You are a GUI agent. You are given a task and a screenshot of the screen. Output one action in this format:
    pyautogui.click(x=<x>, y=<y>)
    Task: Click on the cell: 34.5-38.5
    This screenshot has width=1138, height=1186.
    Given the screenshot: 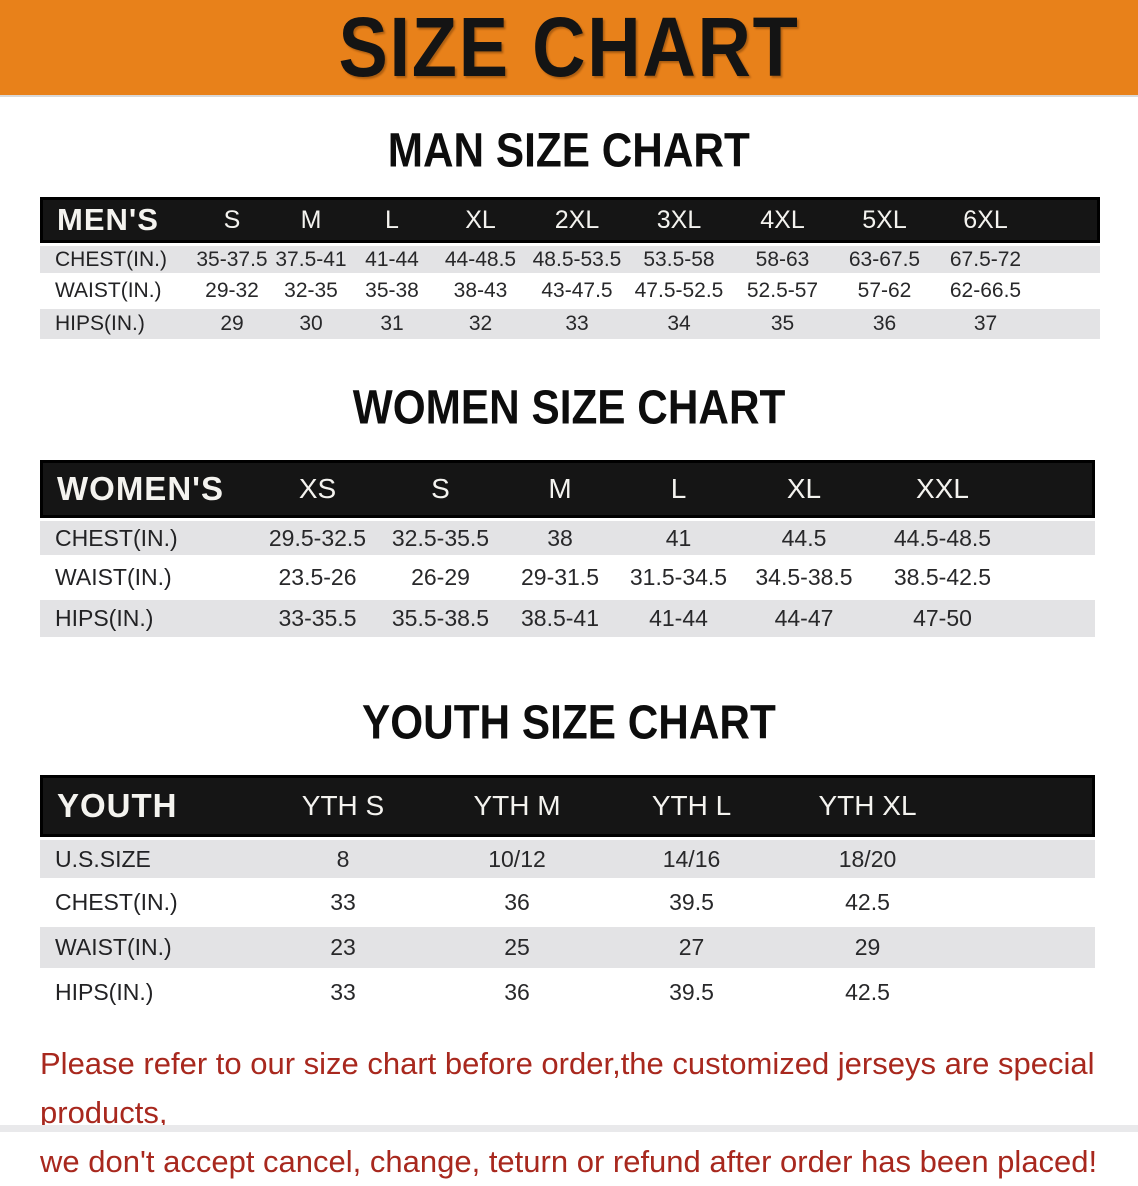 What is the action you would take?
    pyautogui.click(x=804, y=579)
    